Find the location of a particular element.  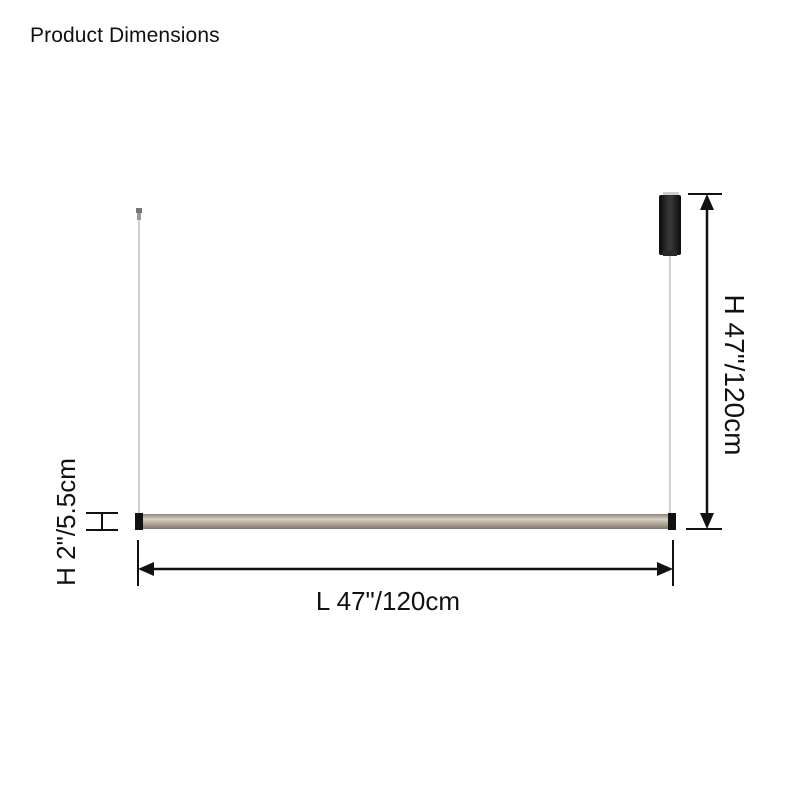

overall-height-label: H 47"/120cm is located at coordinates (734, 375).